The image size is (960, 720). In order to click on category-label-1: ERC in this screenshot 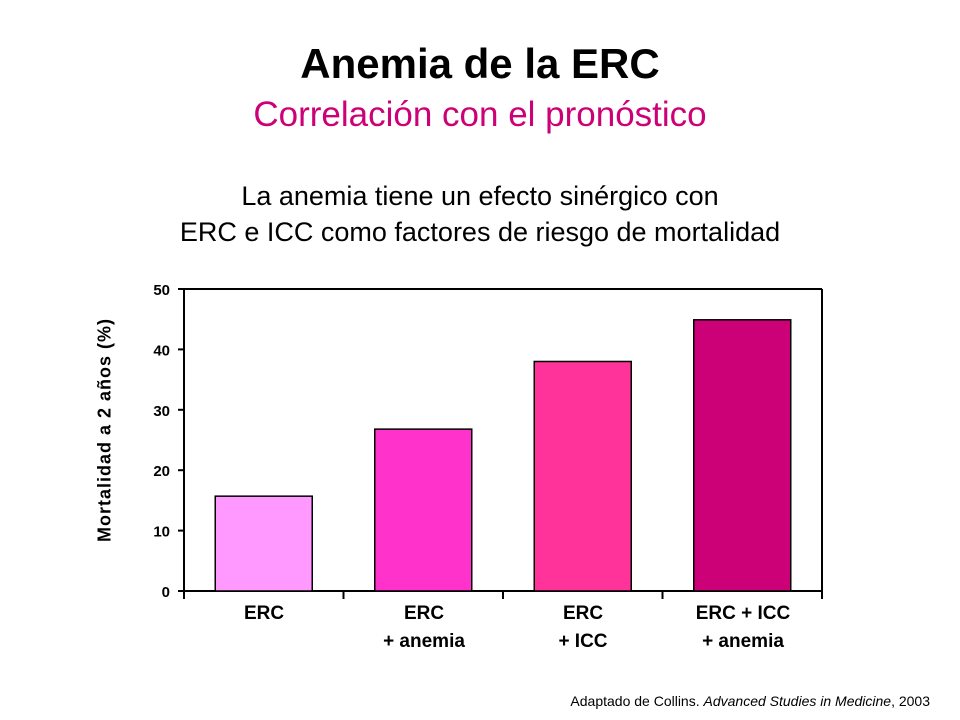, I will do `click(264, 614)`.